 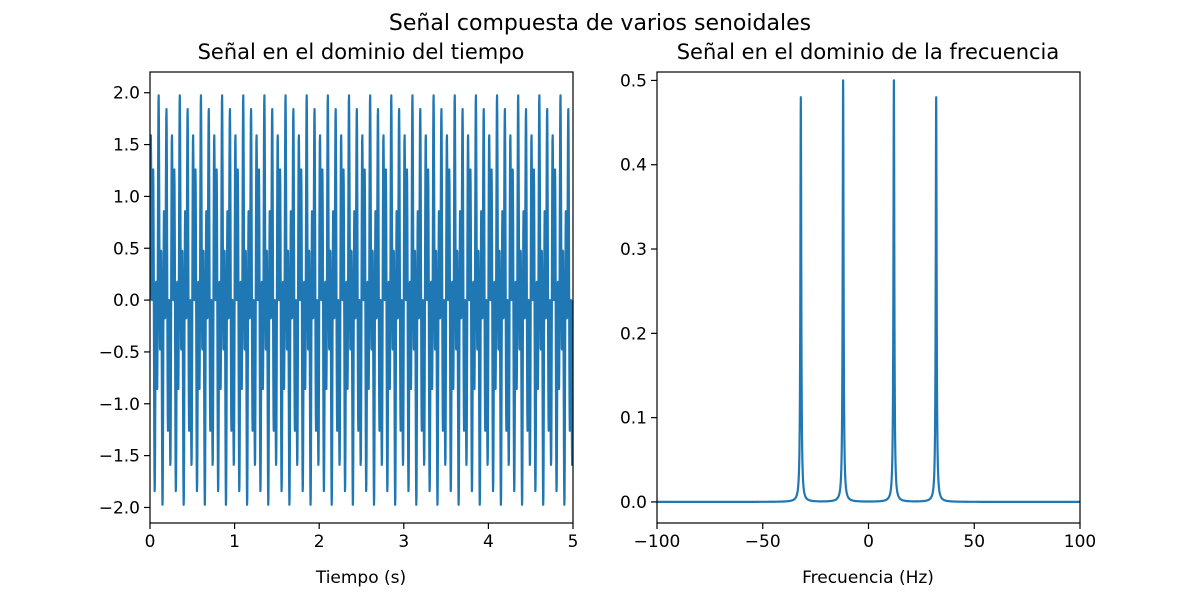 I want to click on frequency-y-axis: 0.0 0.1 0.2 0.3 0.4 0.5, so click(x=638, y=292).